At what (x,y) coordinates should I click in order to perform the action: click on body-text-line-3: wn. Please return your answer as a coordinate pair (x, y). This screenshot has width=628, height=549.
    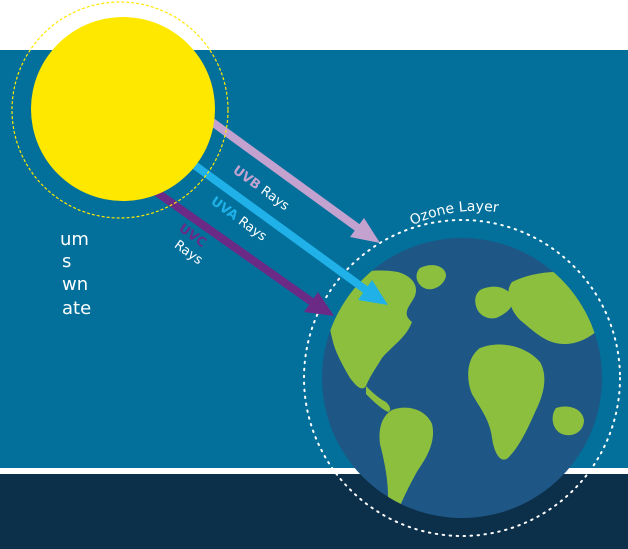
    Looking at the image, I should click on (75, 284).